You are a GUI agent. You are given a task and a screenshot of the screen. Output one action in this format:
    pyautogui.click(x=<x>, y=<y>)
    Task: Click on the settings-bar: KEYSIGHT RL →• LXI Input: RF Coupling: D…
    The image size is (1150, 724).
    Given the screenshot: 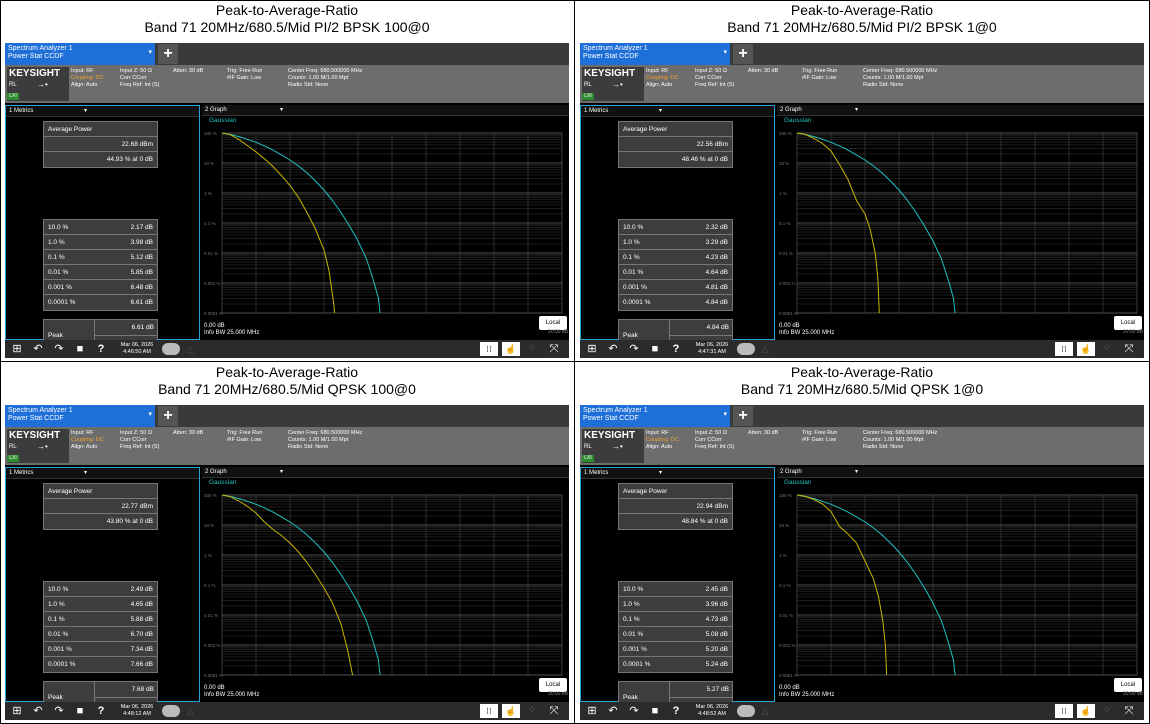 What is the action you would take?
    pyautogui.click(x=862, y=446)
    